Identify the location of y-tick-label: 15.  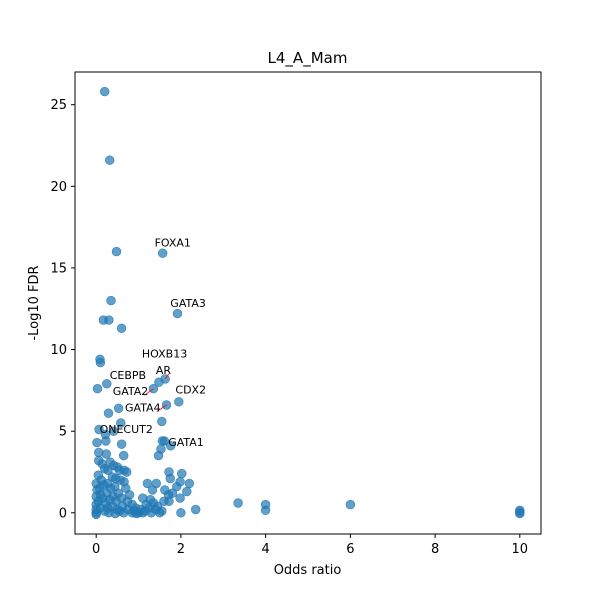
(58, 268).